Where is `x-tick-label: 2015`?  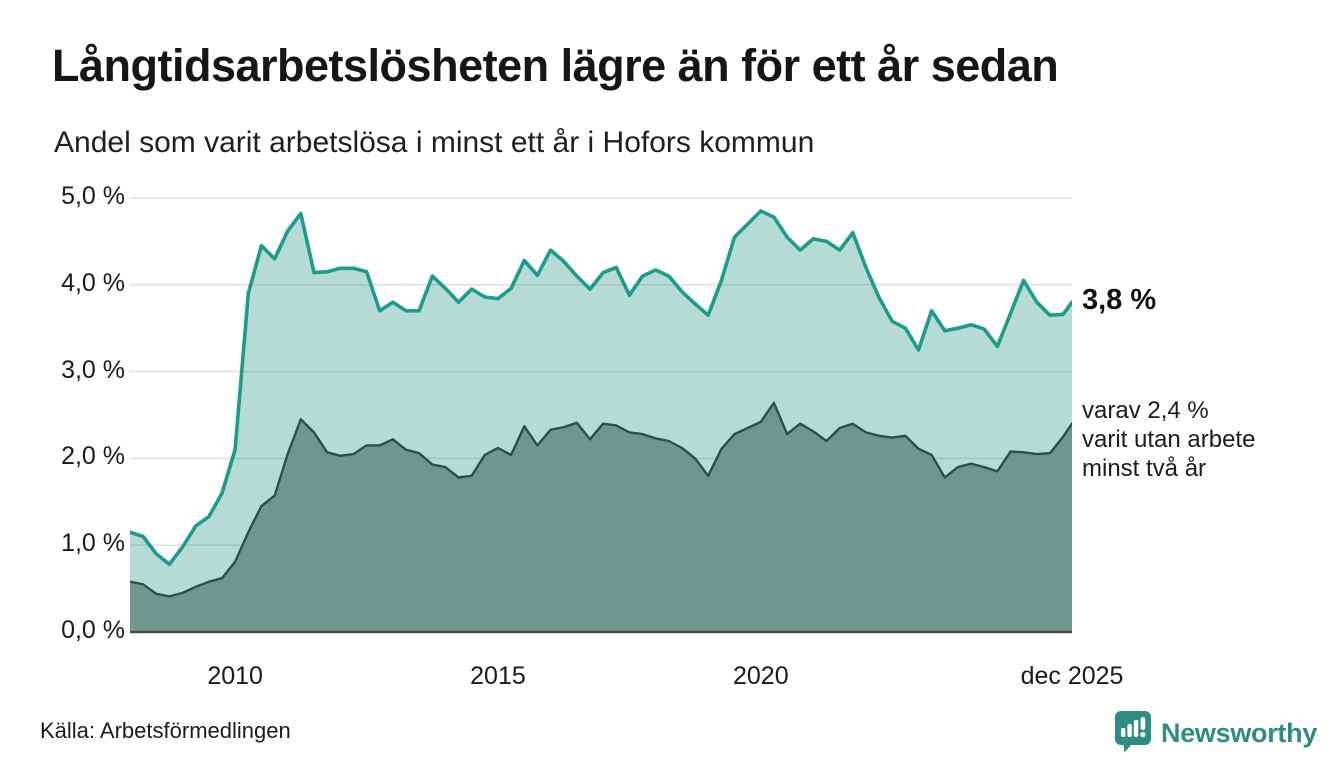 x-tick-label: 2015 is located at coordinates (498, 676).